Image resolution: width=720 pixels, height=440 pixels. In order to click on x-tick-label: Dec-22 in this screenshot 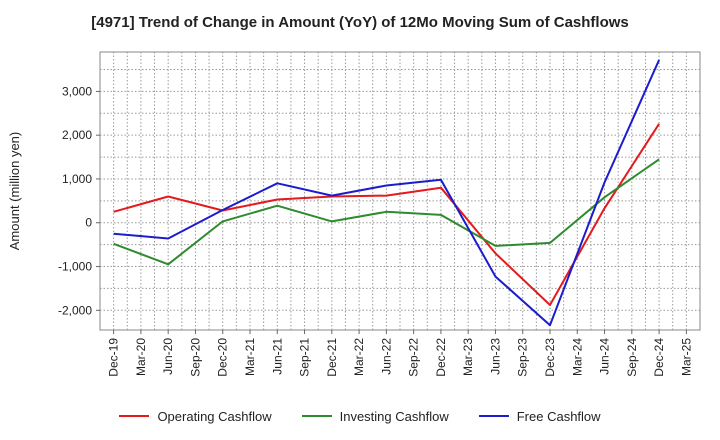, I will do `click(441, 357)`.